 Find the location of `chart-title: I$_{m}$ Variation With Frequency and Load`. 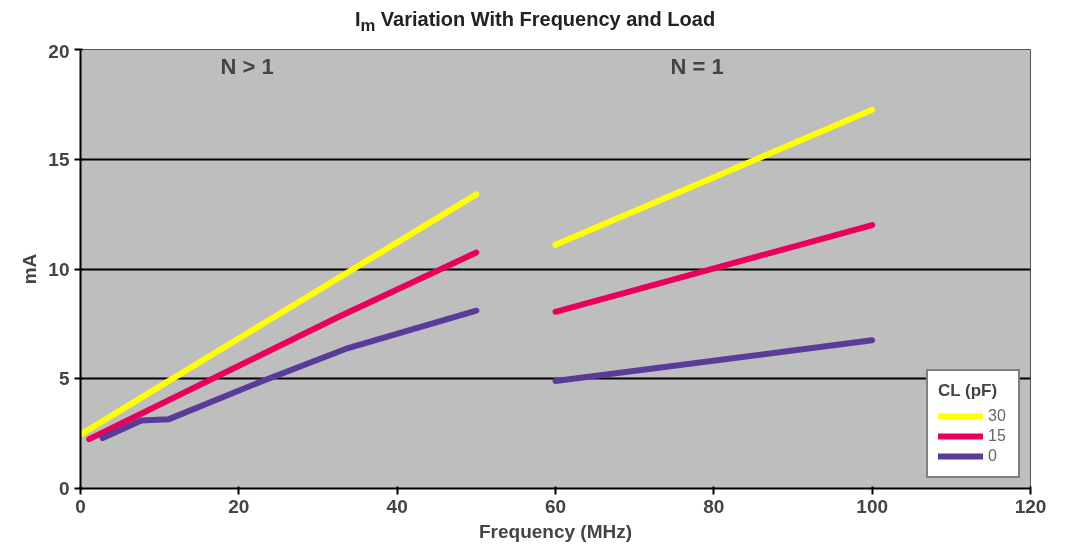

chart-title: I$_{m}$ Variation With Frequency and Load is located at coordinates (535, 22).